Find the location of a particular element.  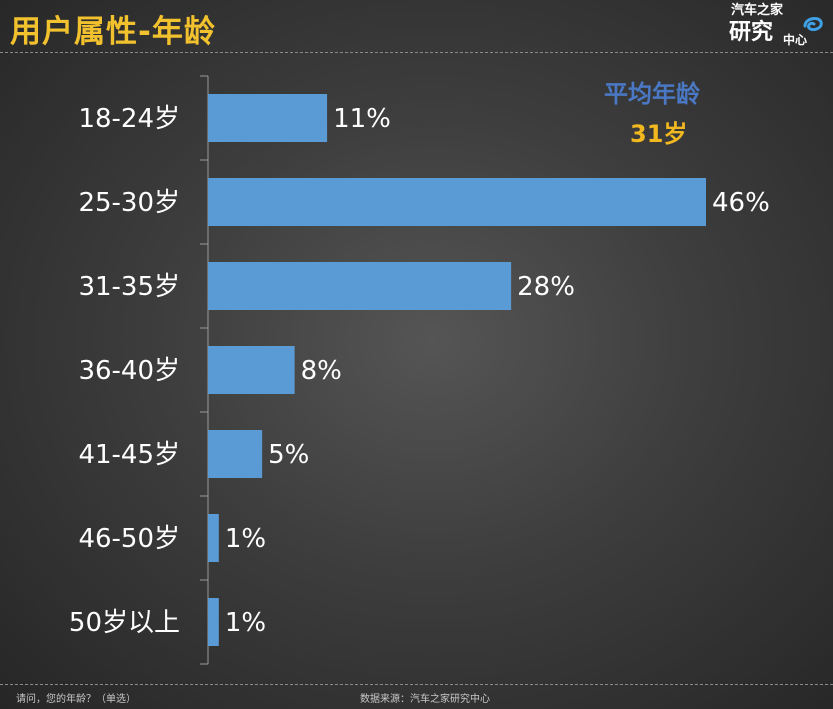

value-label: 46% is located at coordinates (741, 203).